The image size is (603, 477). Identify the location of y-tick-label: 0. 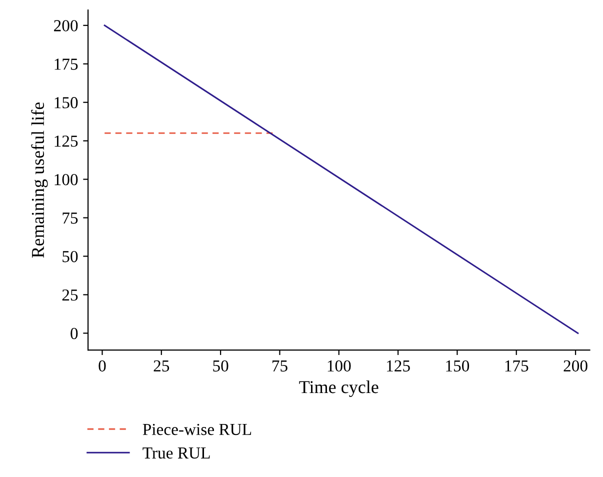
(74, 334).